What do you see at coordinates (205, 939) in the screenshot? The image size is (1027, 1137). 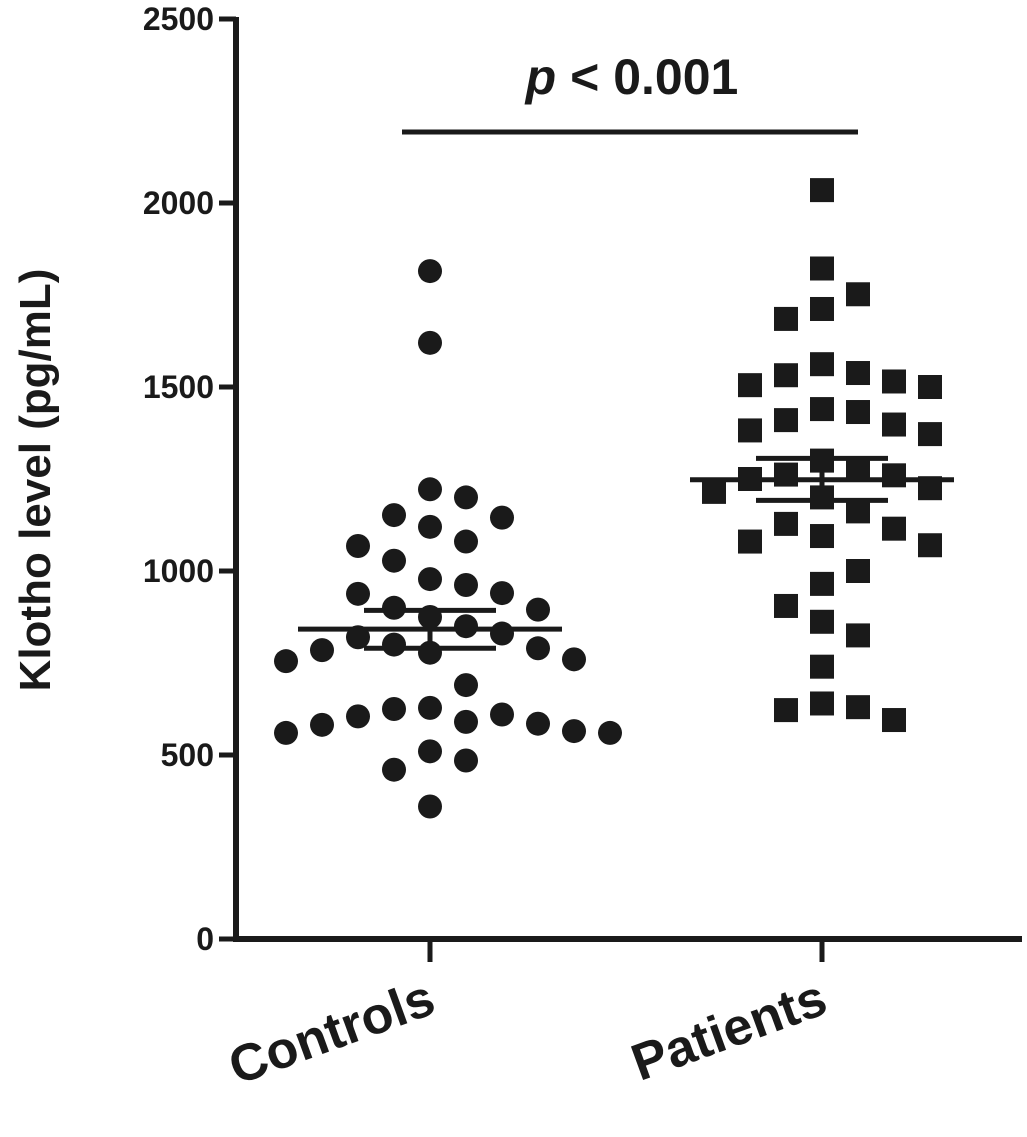 I see `y-tick-label: 0` at bounding box center [205, 939].